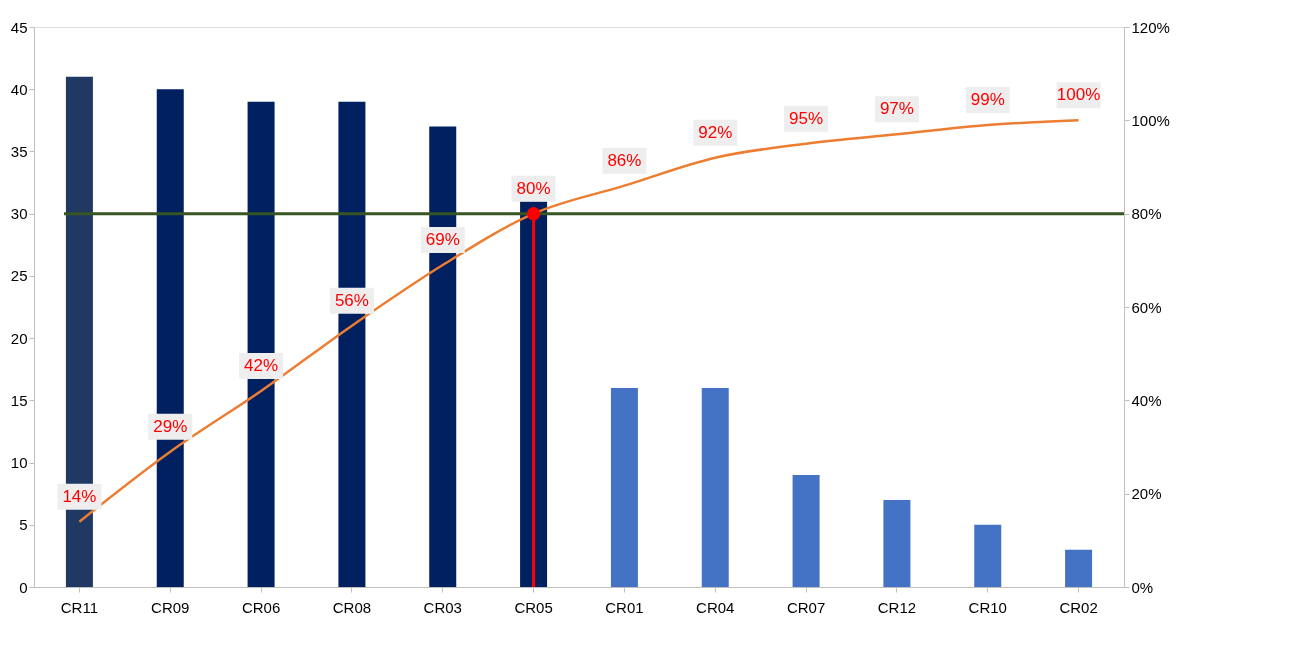 The height and width of the screenshot is (651, 1291). What do you see at coordinates (533, 607) in the screenshot?
I see `x-tick-label: CR05` at bounding box center [533, 607].